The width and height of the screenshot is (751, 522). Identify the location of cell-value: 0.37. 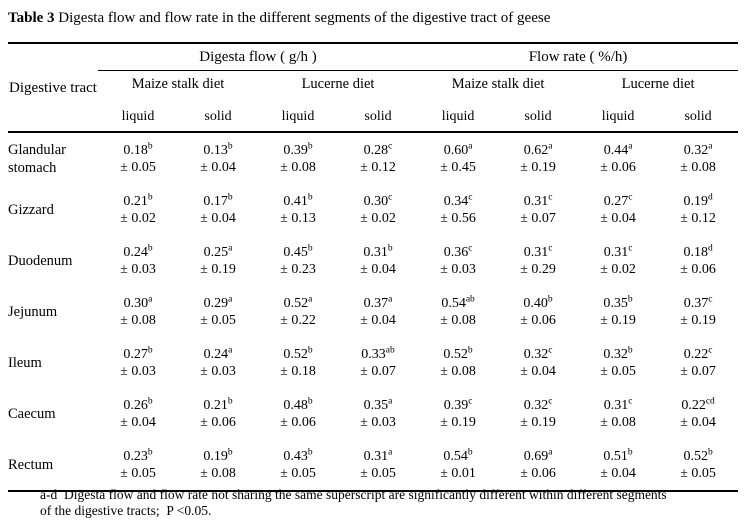
(696, 303).